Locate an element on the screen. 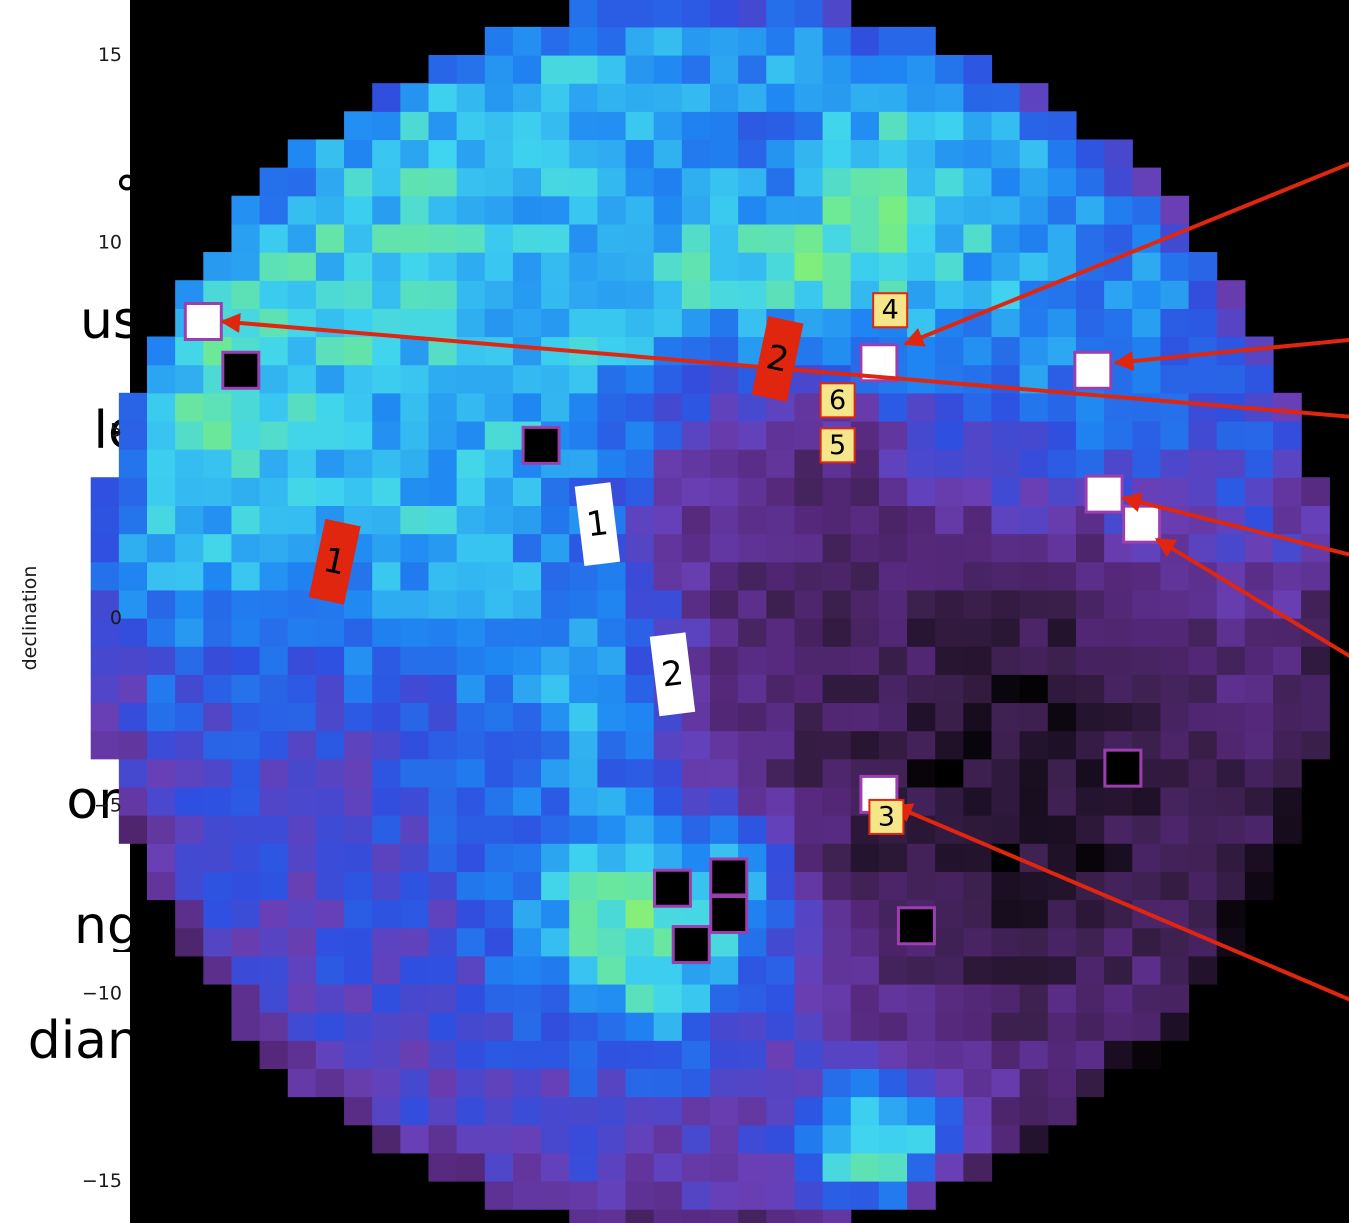 The width and height of the screenshot is (1349, 1223). annotation-label-yellow: 5 is located at coordinates (837, 445).